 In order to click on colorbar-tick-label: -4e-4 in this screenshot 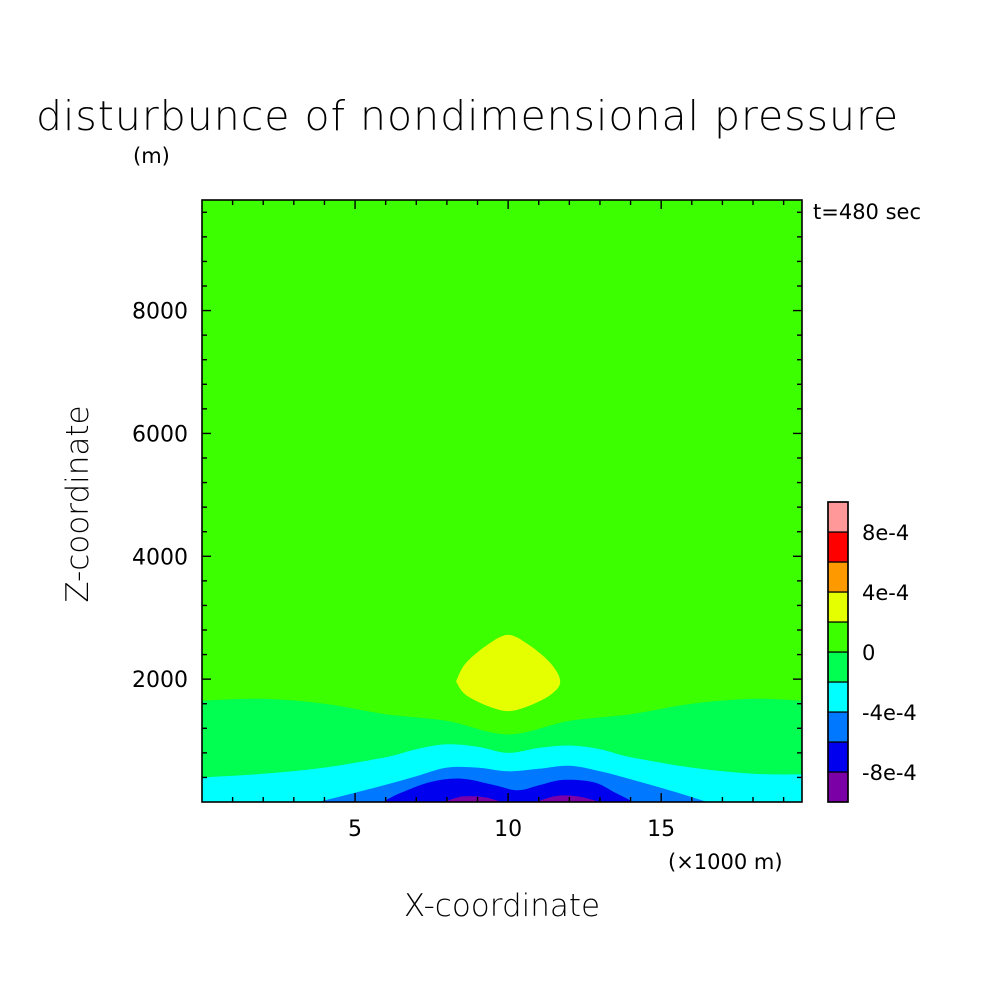, I will do `click(889, 713)`.